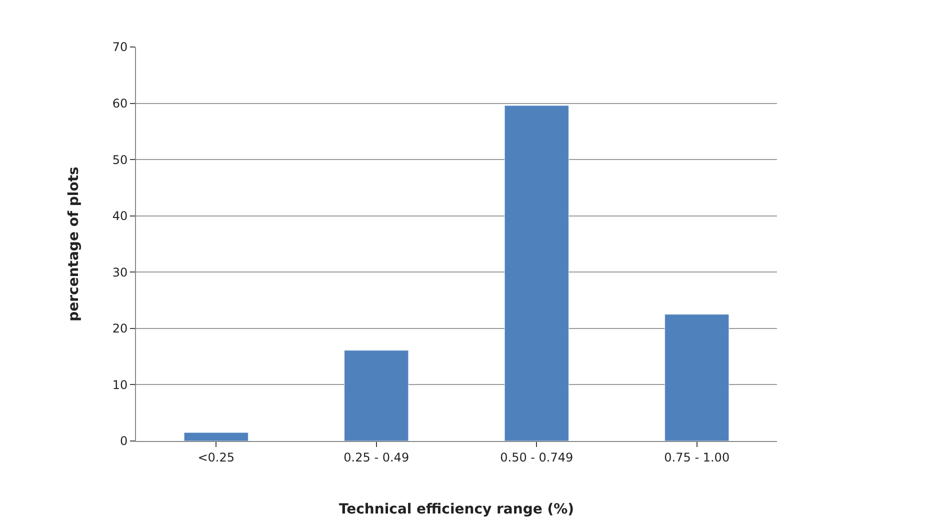 This screenshot has width=935, height=529. Describe the element at coordinates (456, 510) in the screenshot. I see `x-axis-title: Technical efficiency range (%)` at that location.